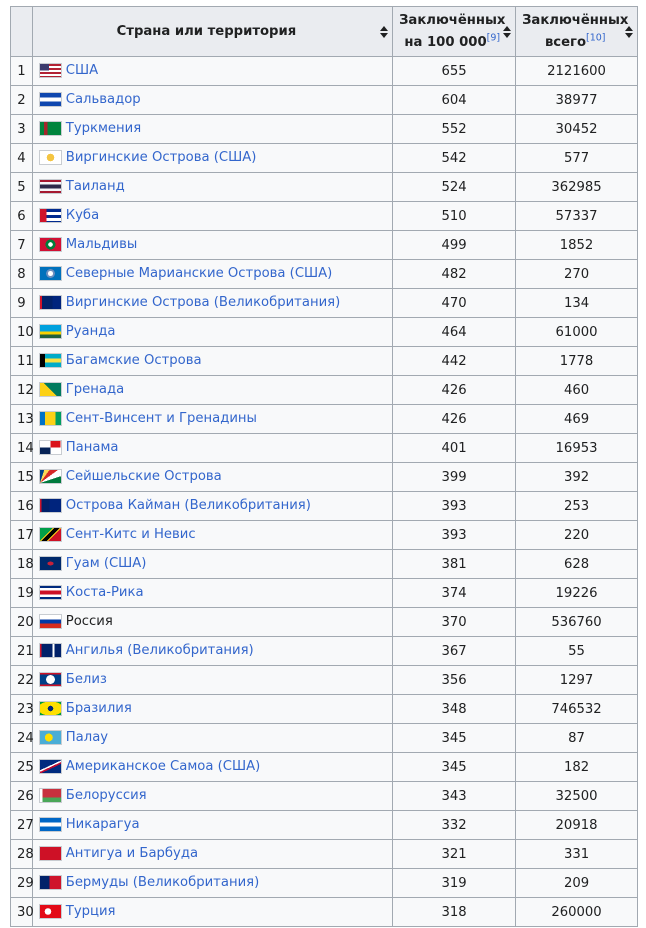 The width and height of the screenshot is (646, 928). Describe the element at coordinates (454, 651) in the screenshot. I see `rate-cell: 367` at that location.